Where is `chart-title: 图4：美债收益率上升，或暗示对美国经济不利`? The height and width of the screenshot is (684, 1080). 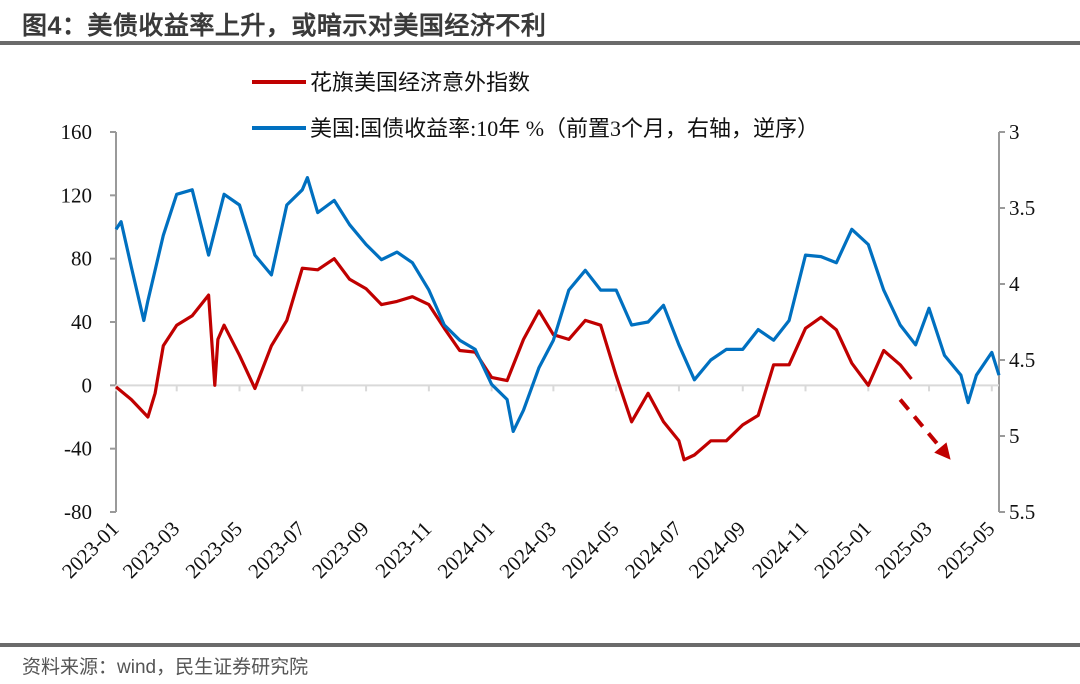 chart-title: 图4：美债收益率上升，或暗示对美国经济不利 is located at coordinates (284, 26).